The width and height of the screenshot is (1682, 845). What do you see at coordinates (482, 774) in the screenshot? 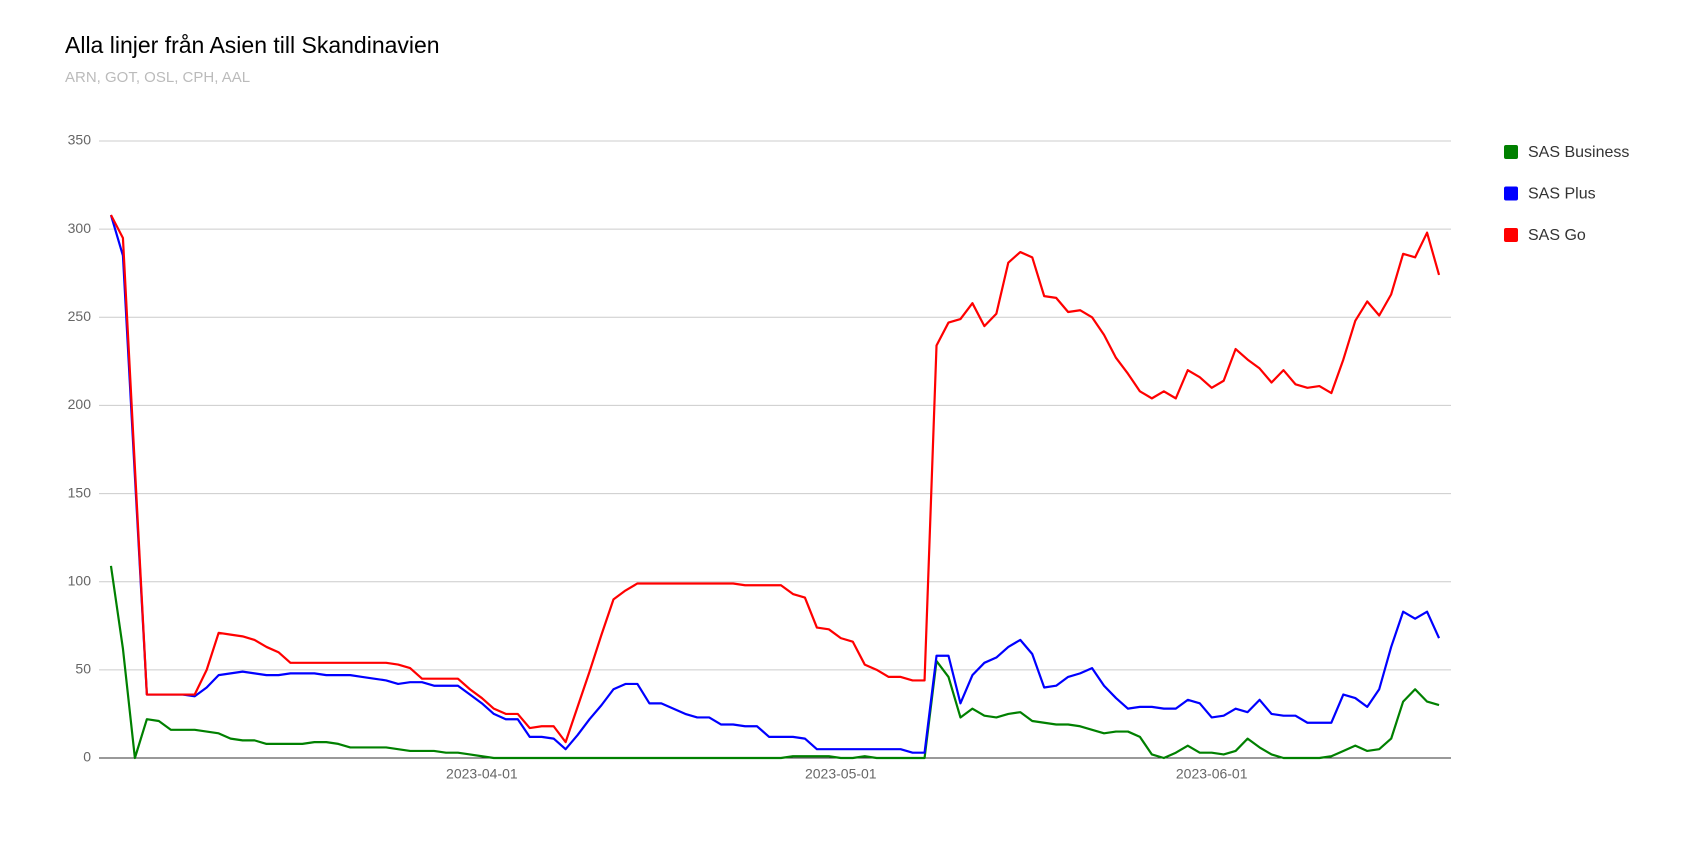
I see `x-tick-label: 2023-04-01` at bounding box center [482, 774].